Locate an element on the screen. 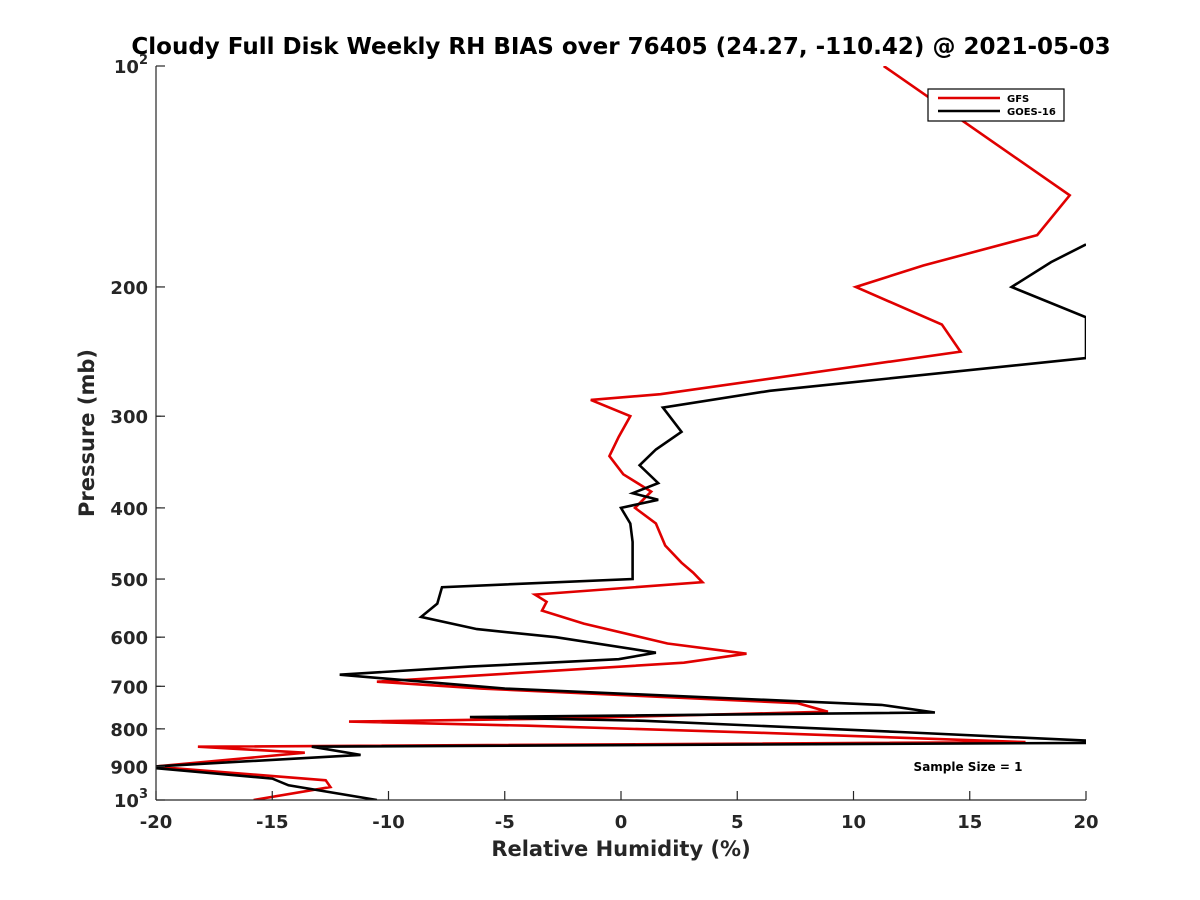 The image size is (1200, 900). legend: GFS GOES-16 is located at coordinates (996, 105).